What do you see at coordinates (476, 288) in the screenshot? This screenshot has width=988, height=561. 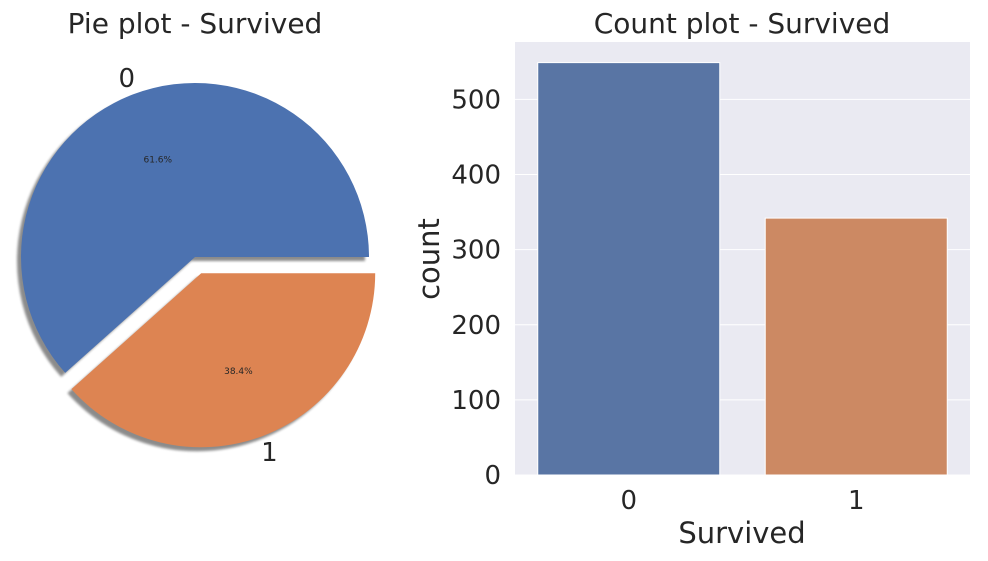 I see `y-tick-labels: 0 100 200 300 400 500` at bounding box center [476, 288].